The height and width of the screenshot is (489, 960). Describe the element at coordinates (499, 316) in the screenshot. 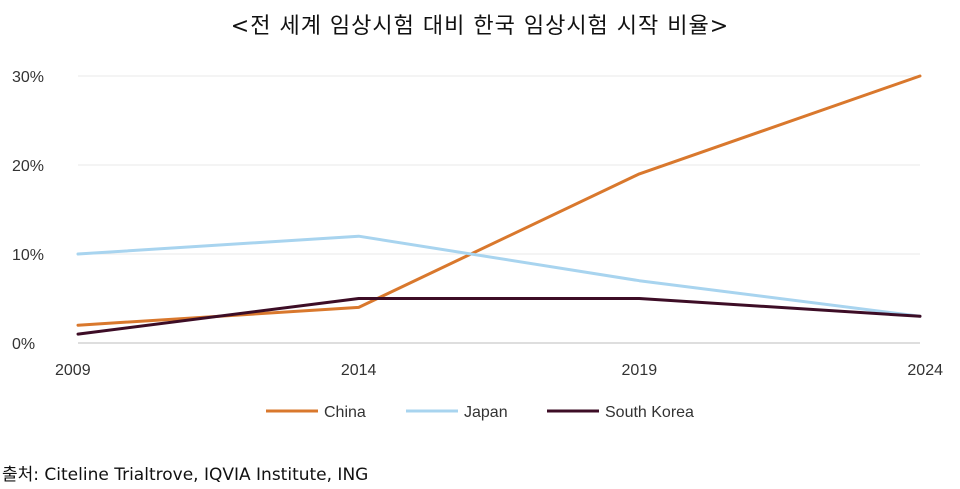

I see `series-line-south-korea` at that location.